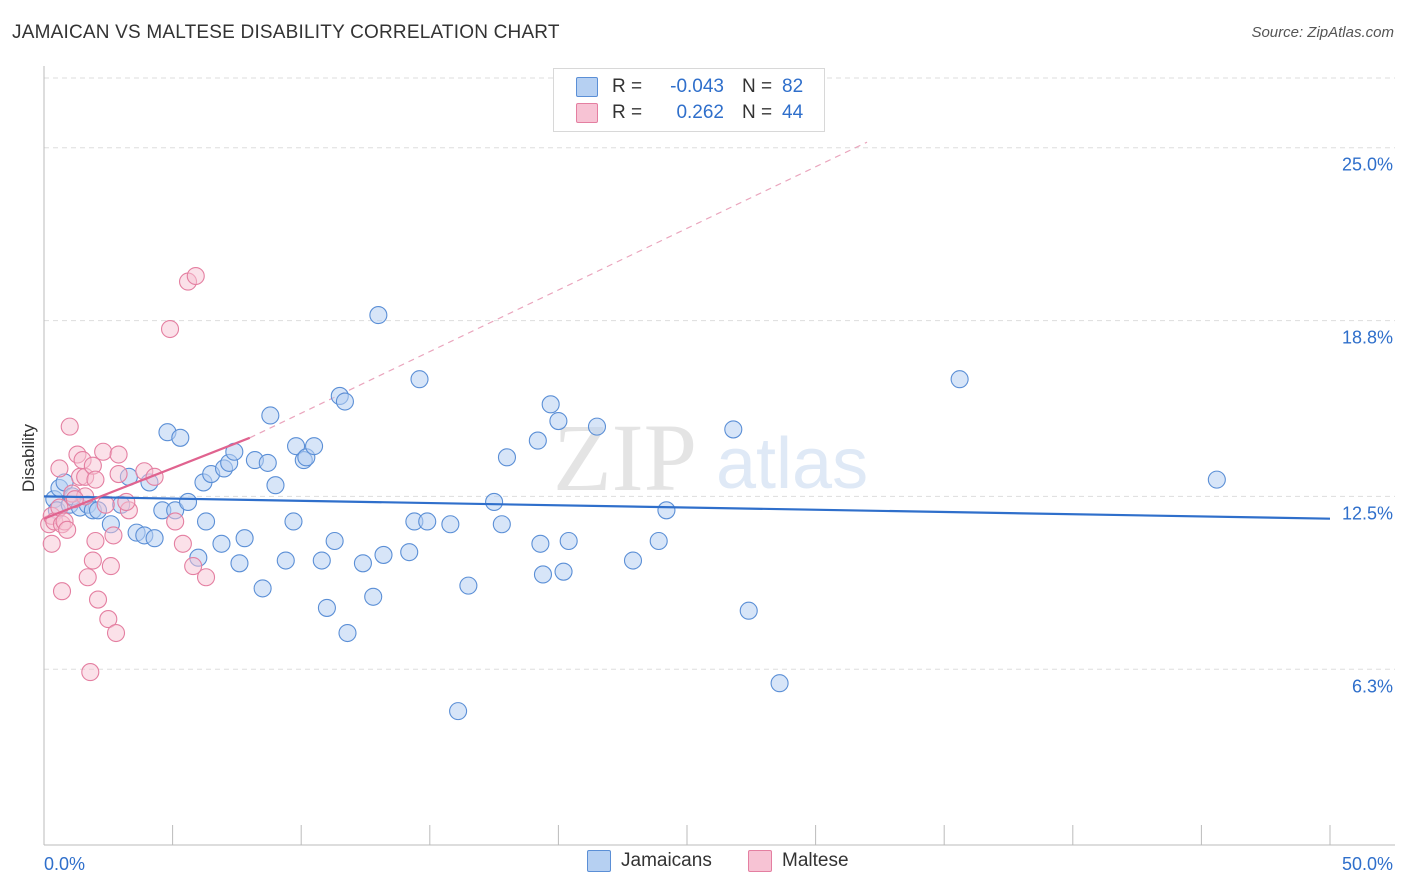 The height and width of the screenshot is (892, 1406). I want to click on legend-row-maltese: R = 0.262 N = 44, so click(689, 113).